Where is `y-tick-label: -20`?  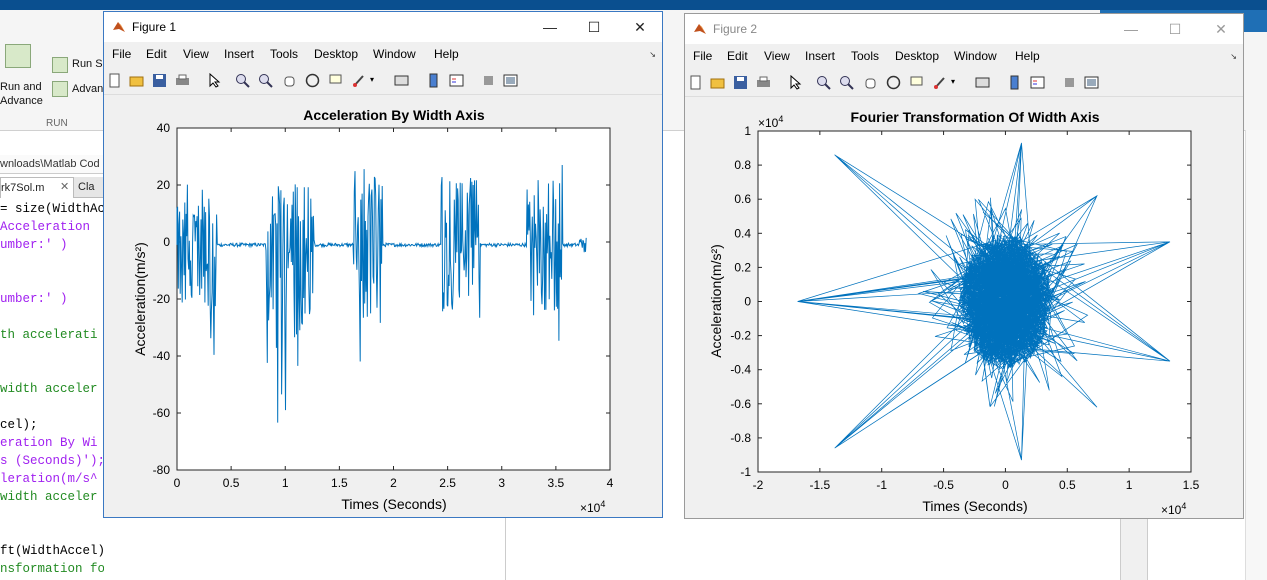
y-tick-label: -20 is located at coordinates (162, 299).